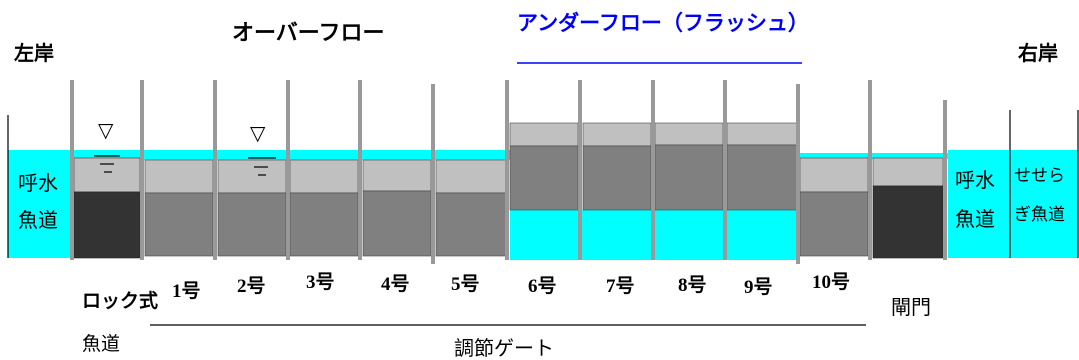 This screenshot has width=1079, height=360. What do you see at coordinates (38, 220) in the screenshot?
I see `call-water-fishway-left-line2: 魚道` at bounding box center [38, 220].